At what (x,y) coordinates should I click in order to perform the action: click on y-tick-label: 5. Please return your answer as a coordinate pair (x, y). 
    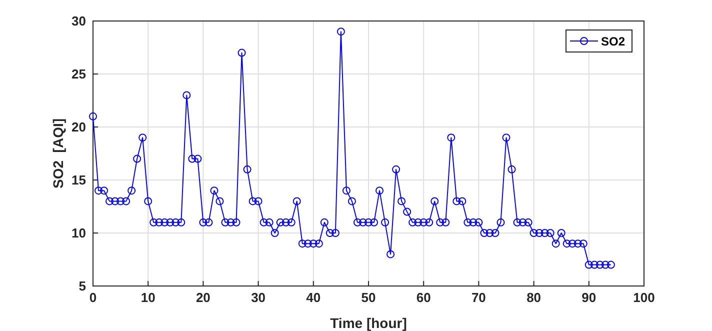
    Looking at the image, I should click on (82, 286).